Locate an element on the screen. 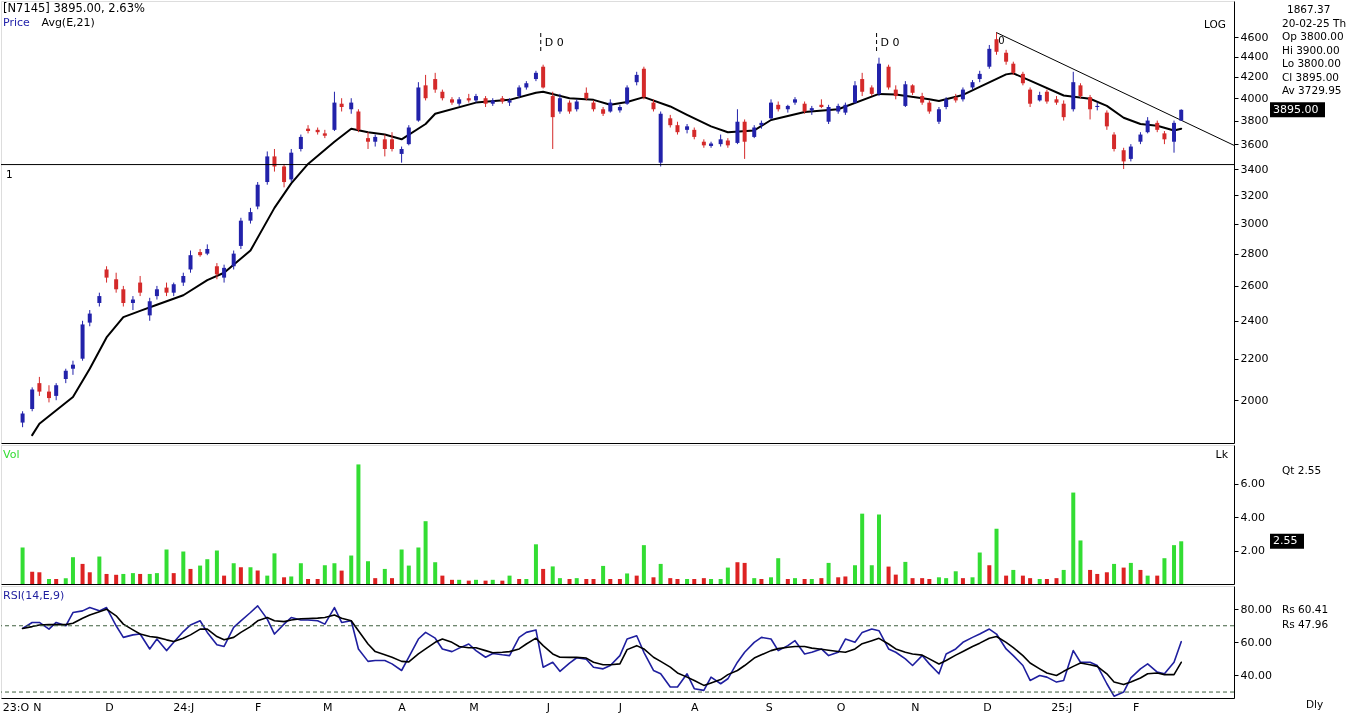 The image size is (1352, 717). y-tick-label: 3200 is located at coordinates (1254, 195).